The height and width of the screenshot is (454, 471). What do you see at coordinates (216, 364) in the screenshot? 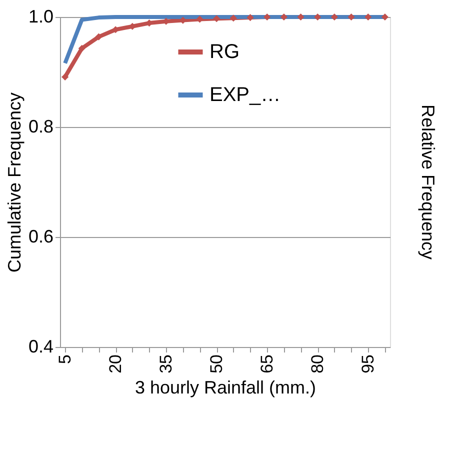
I see `x-tick-label: 50` at bounding box center [216, 364].